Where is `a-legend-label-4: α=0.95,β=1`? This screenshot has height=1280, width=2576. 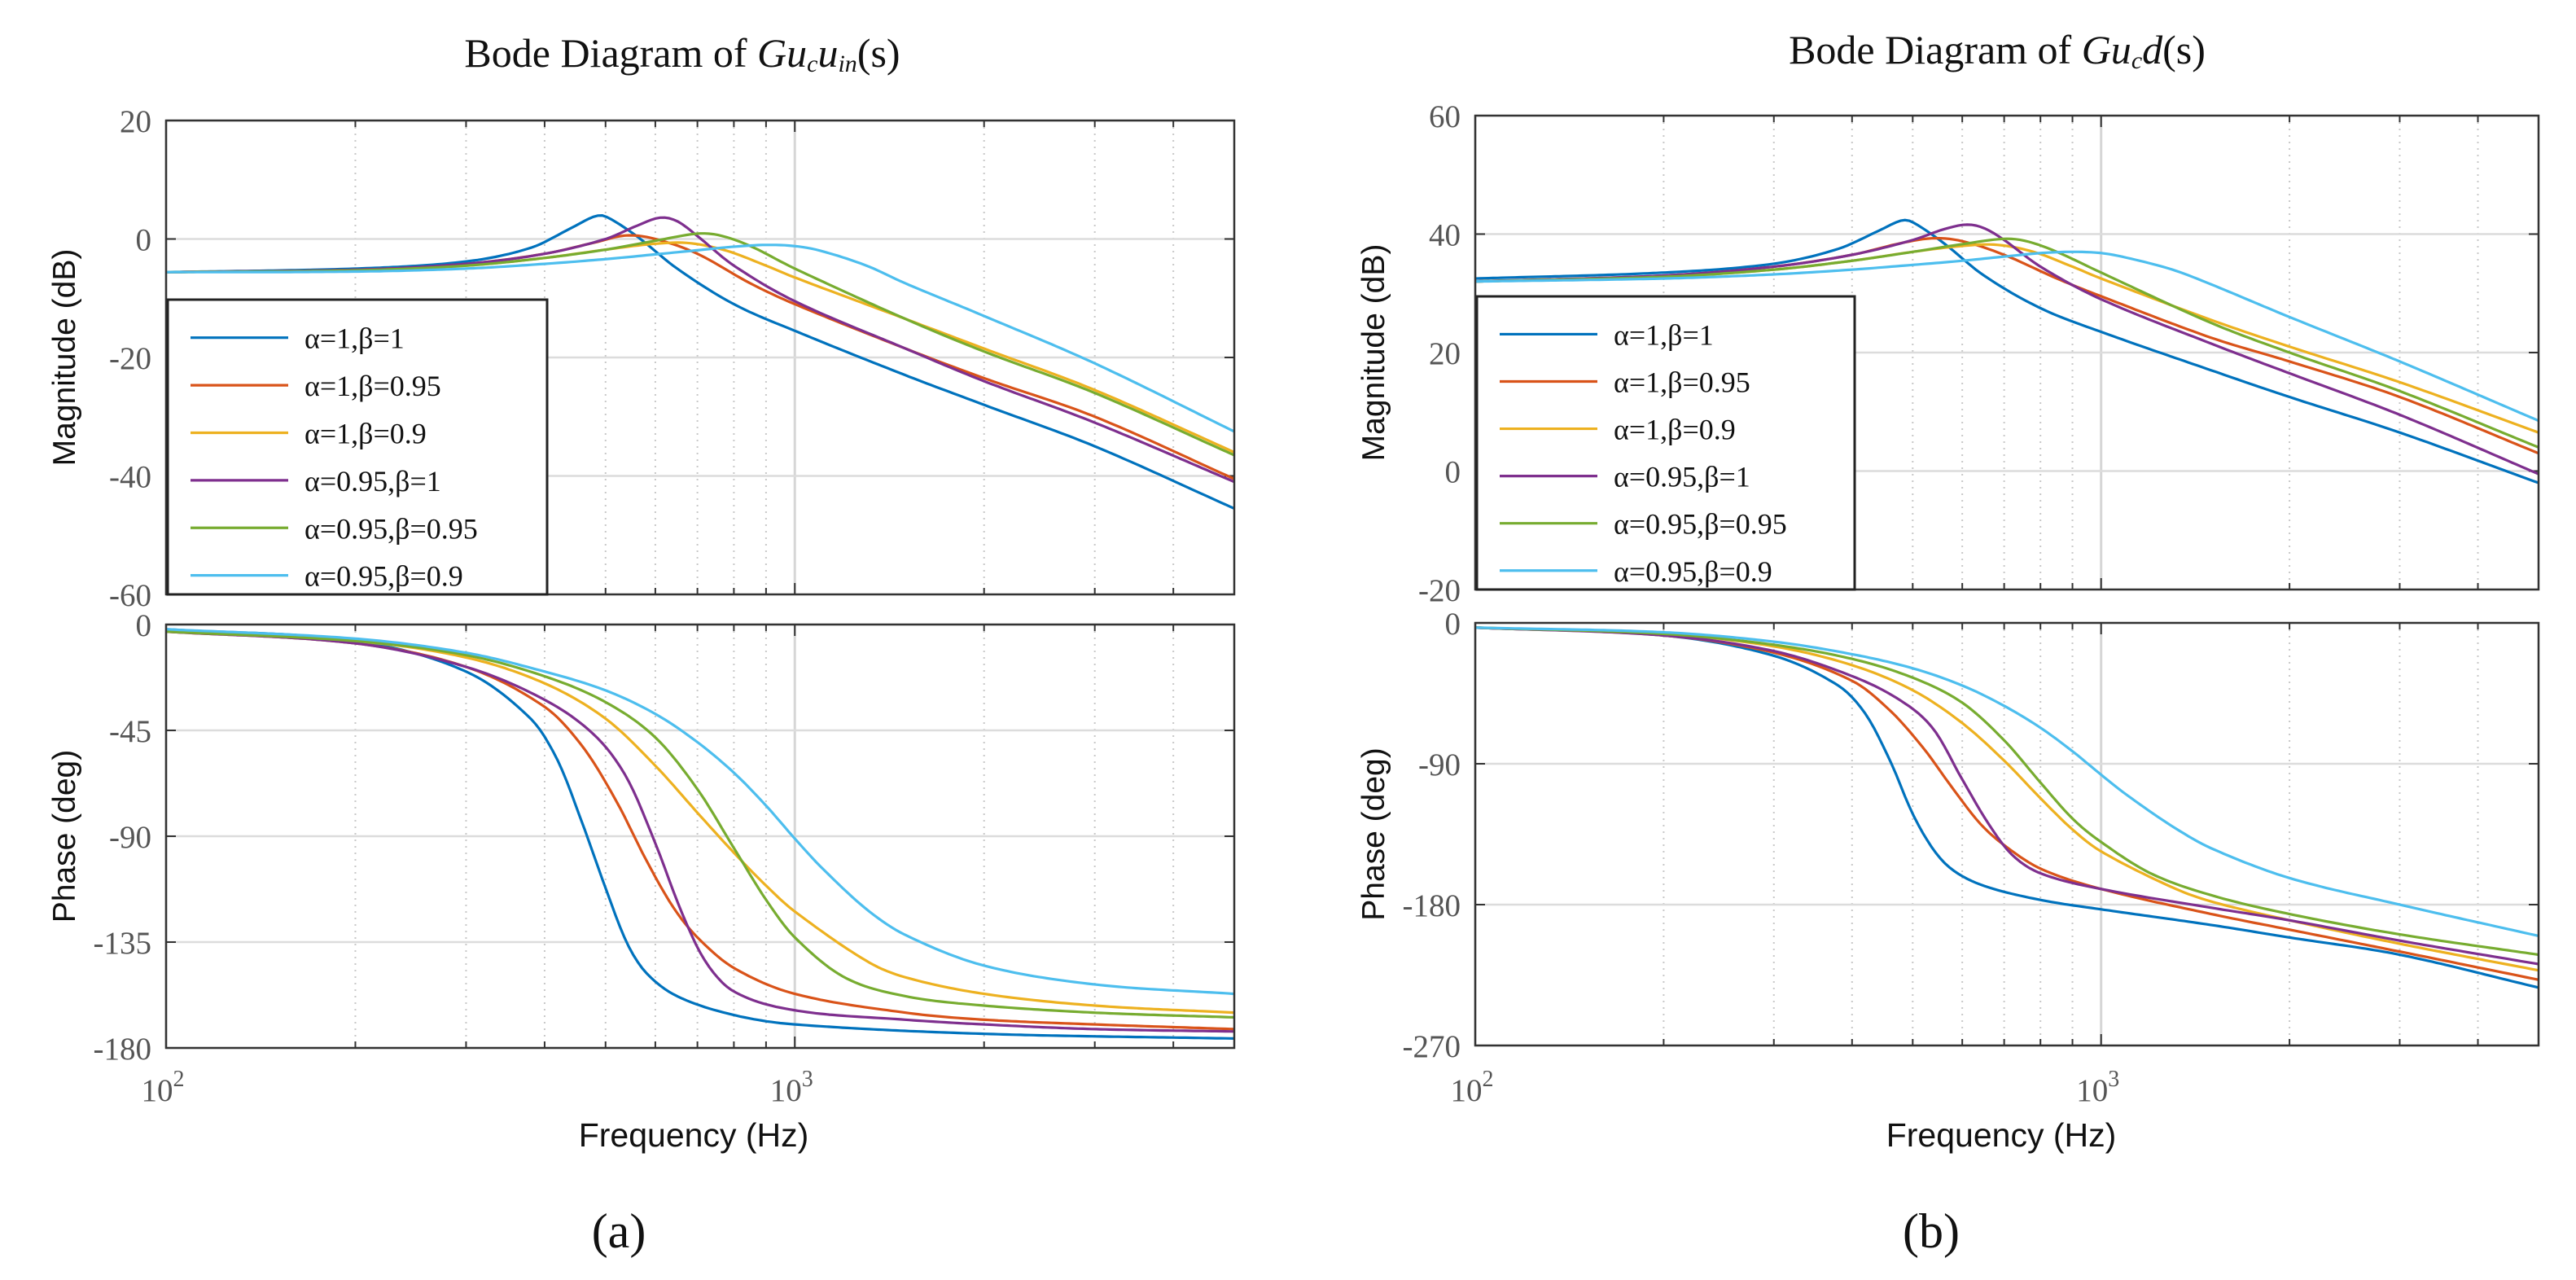
a-legend-label-4: α=0.95,β=1 is located at coordinates (372, 481).